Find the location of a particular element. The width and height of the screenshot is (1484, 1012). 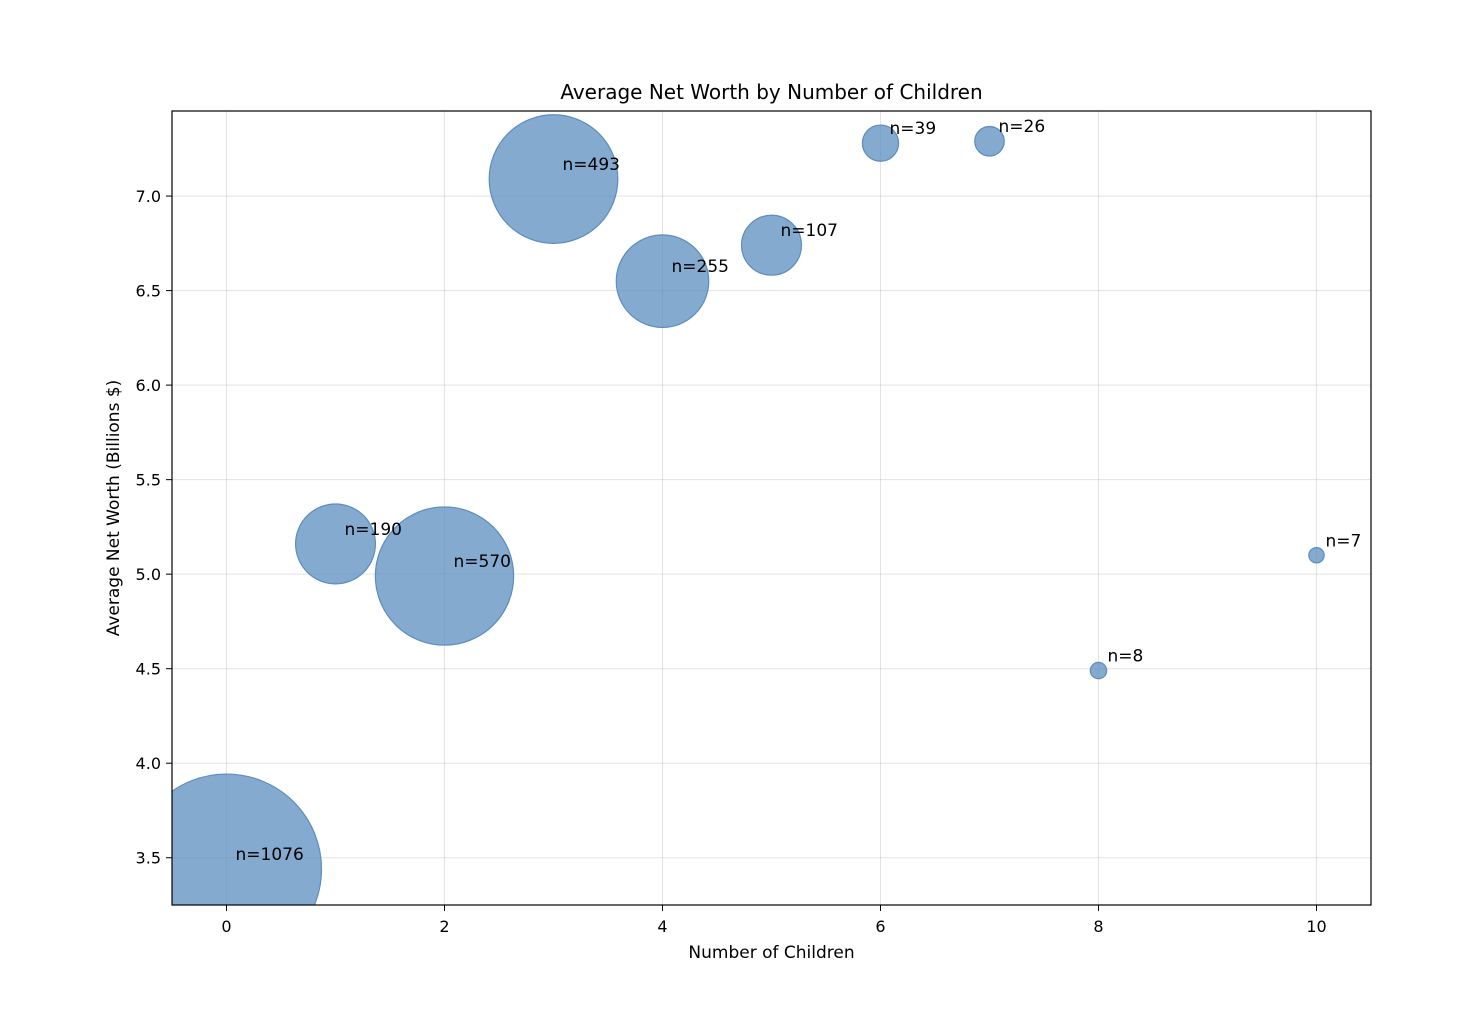

bubble-label: n=39 is located at coordinates (913, 129).